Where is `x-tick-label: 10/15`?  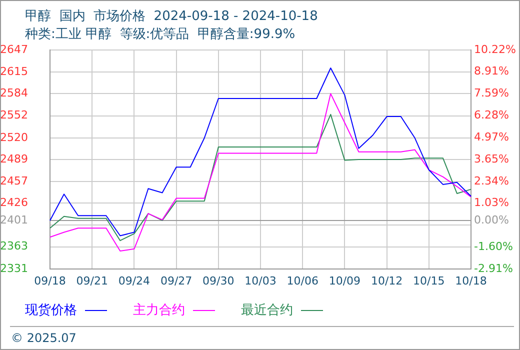 x-tick-label: 10/15 is located at coordinates (429, 281).